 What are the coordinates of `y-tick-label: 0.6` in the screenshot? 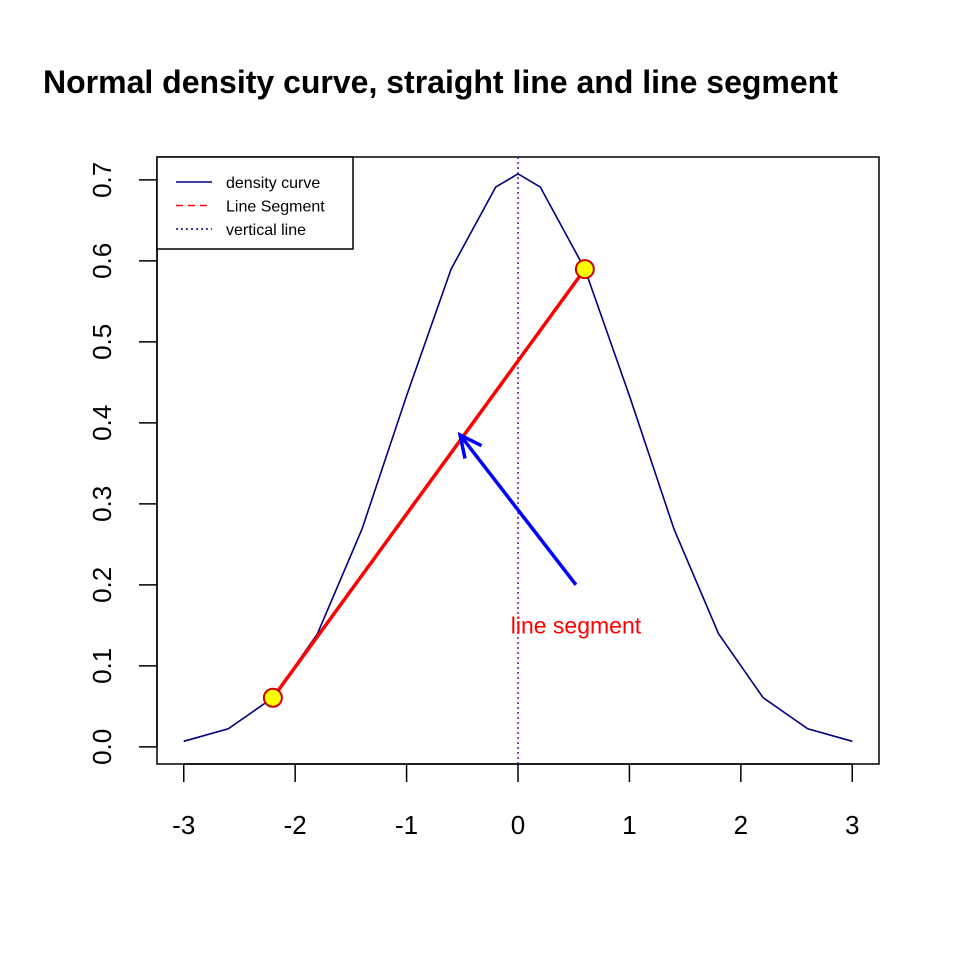 It's located at (102, 261).